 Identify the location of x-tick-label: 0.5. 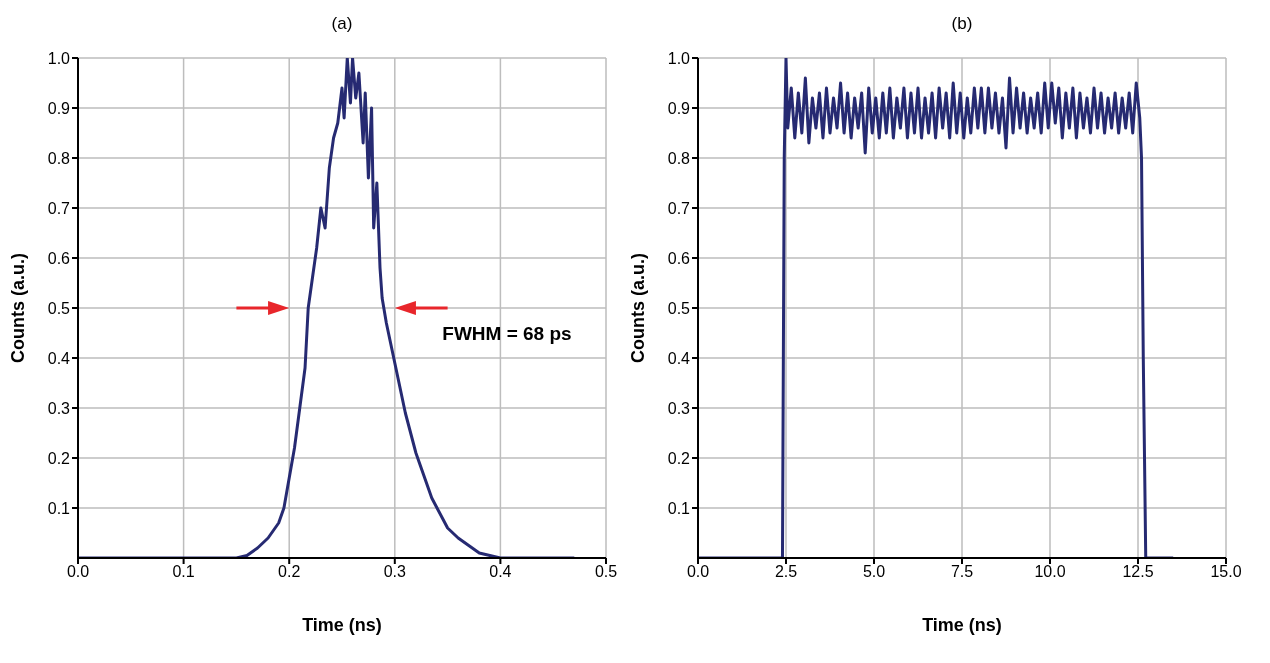
(606, 572).